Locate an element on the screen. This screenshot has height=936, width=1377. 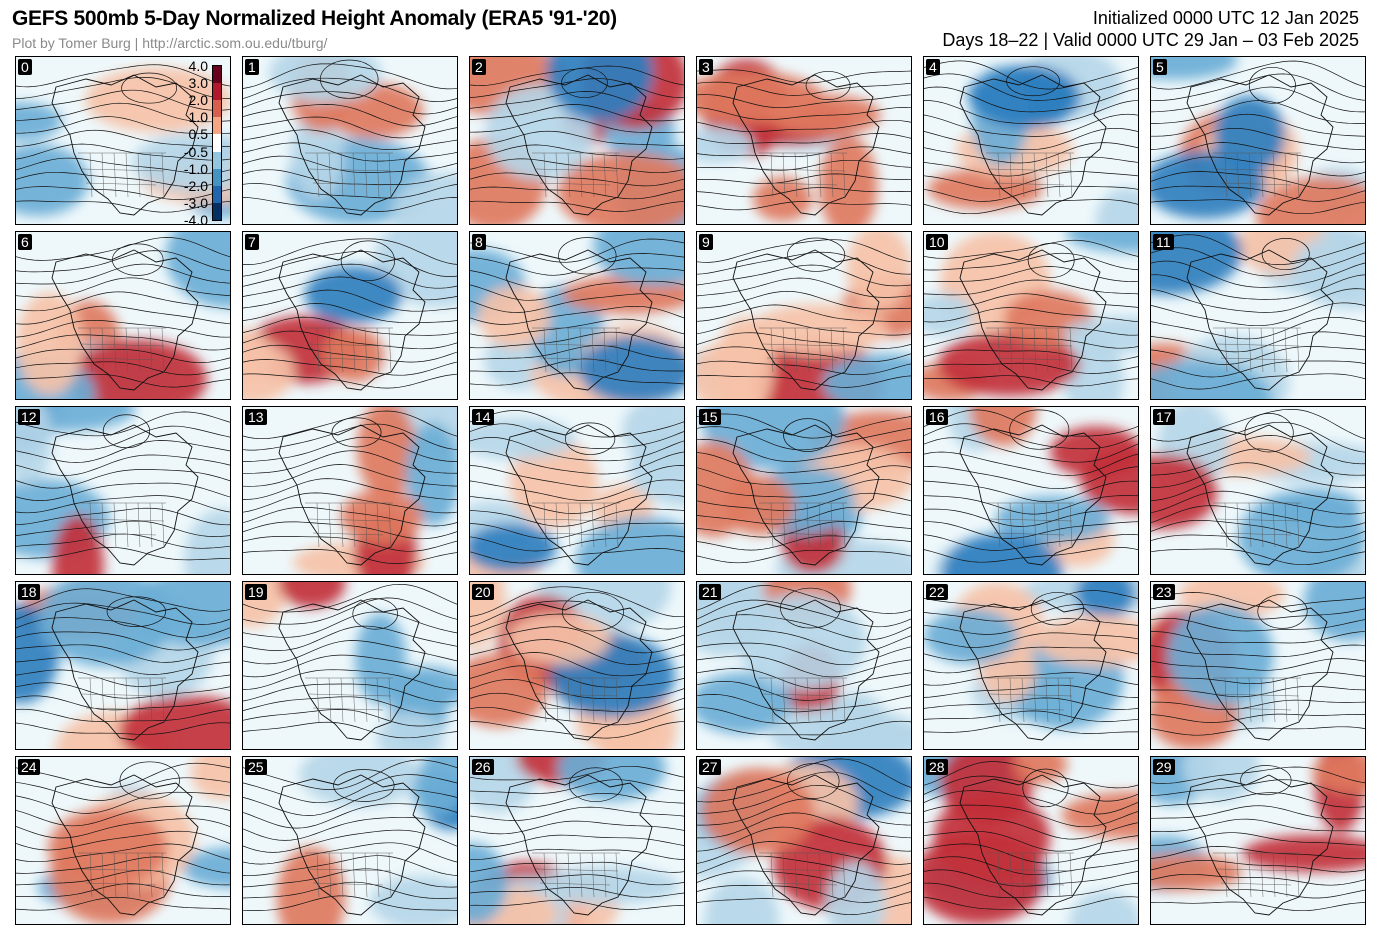
member-panel: 28 is located at coordinates (1031, 840).